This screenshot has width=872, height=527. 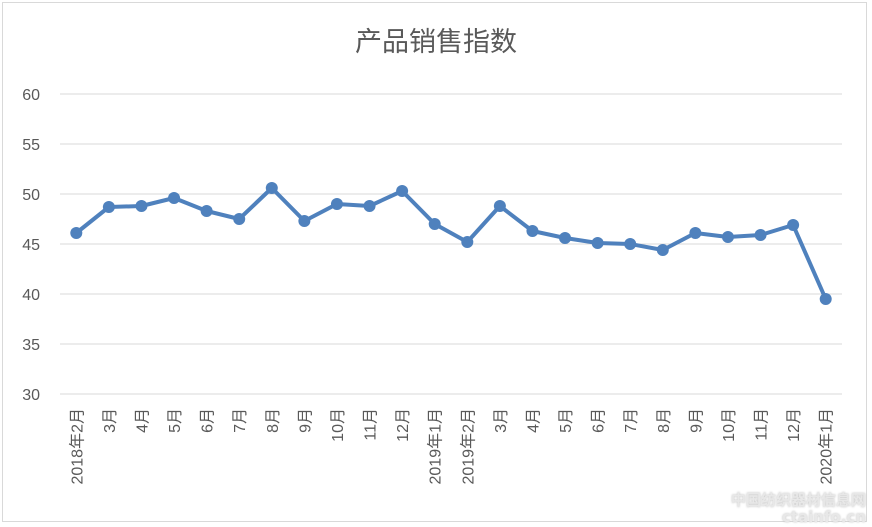 I want to click on x-tick-label: 2019年2月, so click(x=468, y=446).